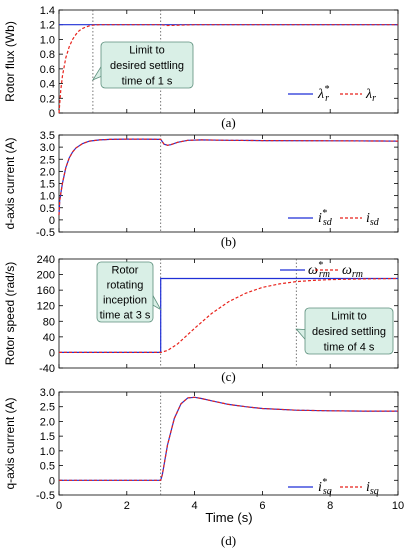 The image size is (405, 550). I want to click on x-tick-label: 2, so click(127, 506).